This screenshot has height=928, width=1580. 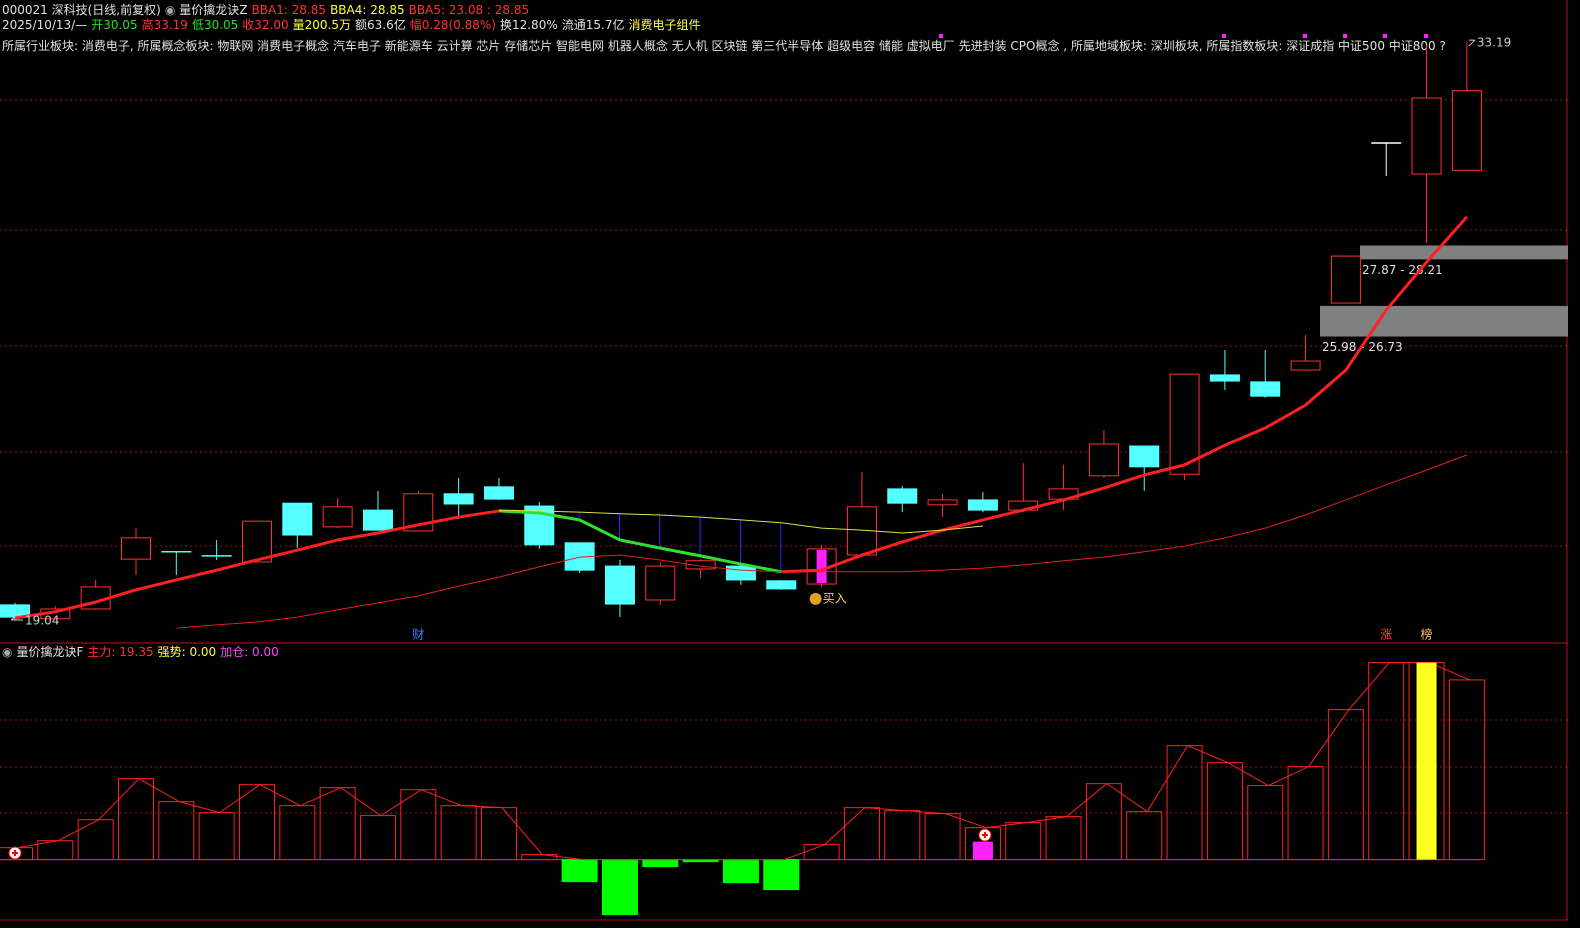 What do you see at coordinates (1494, 43) in the screenshot?
I see `high-label: 33.19` at bounding box center [1494, 43].